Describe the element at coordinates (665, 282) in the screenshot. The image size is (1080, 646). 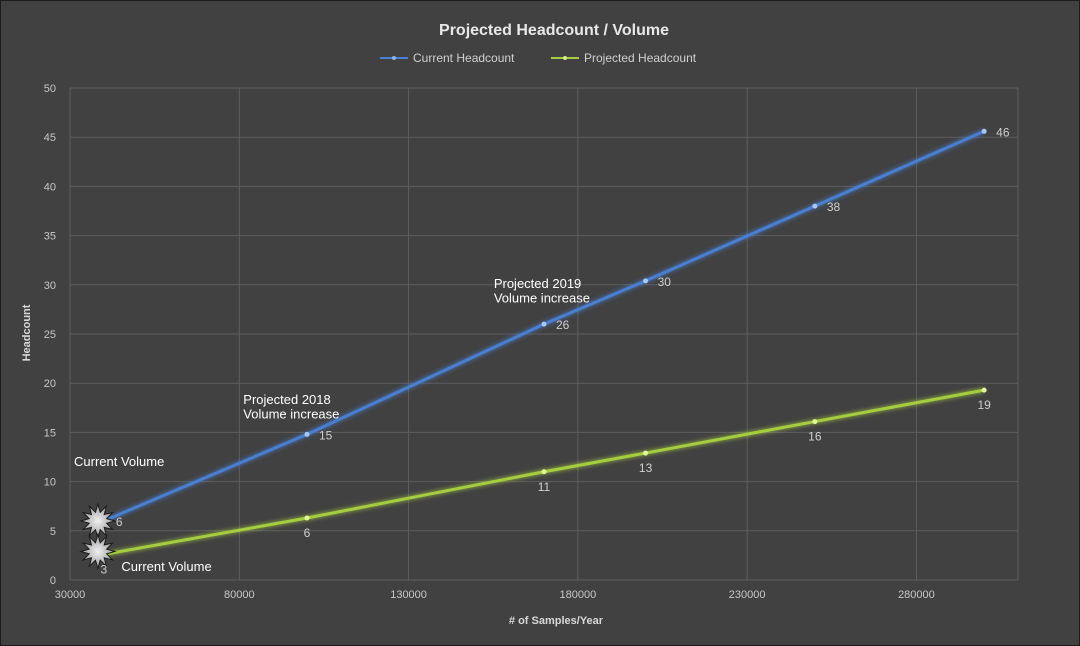
I see `data-label: 30` at that location.